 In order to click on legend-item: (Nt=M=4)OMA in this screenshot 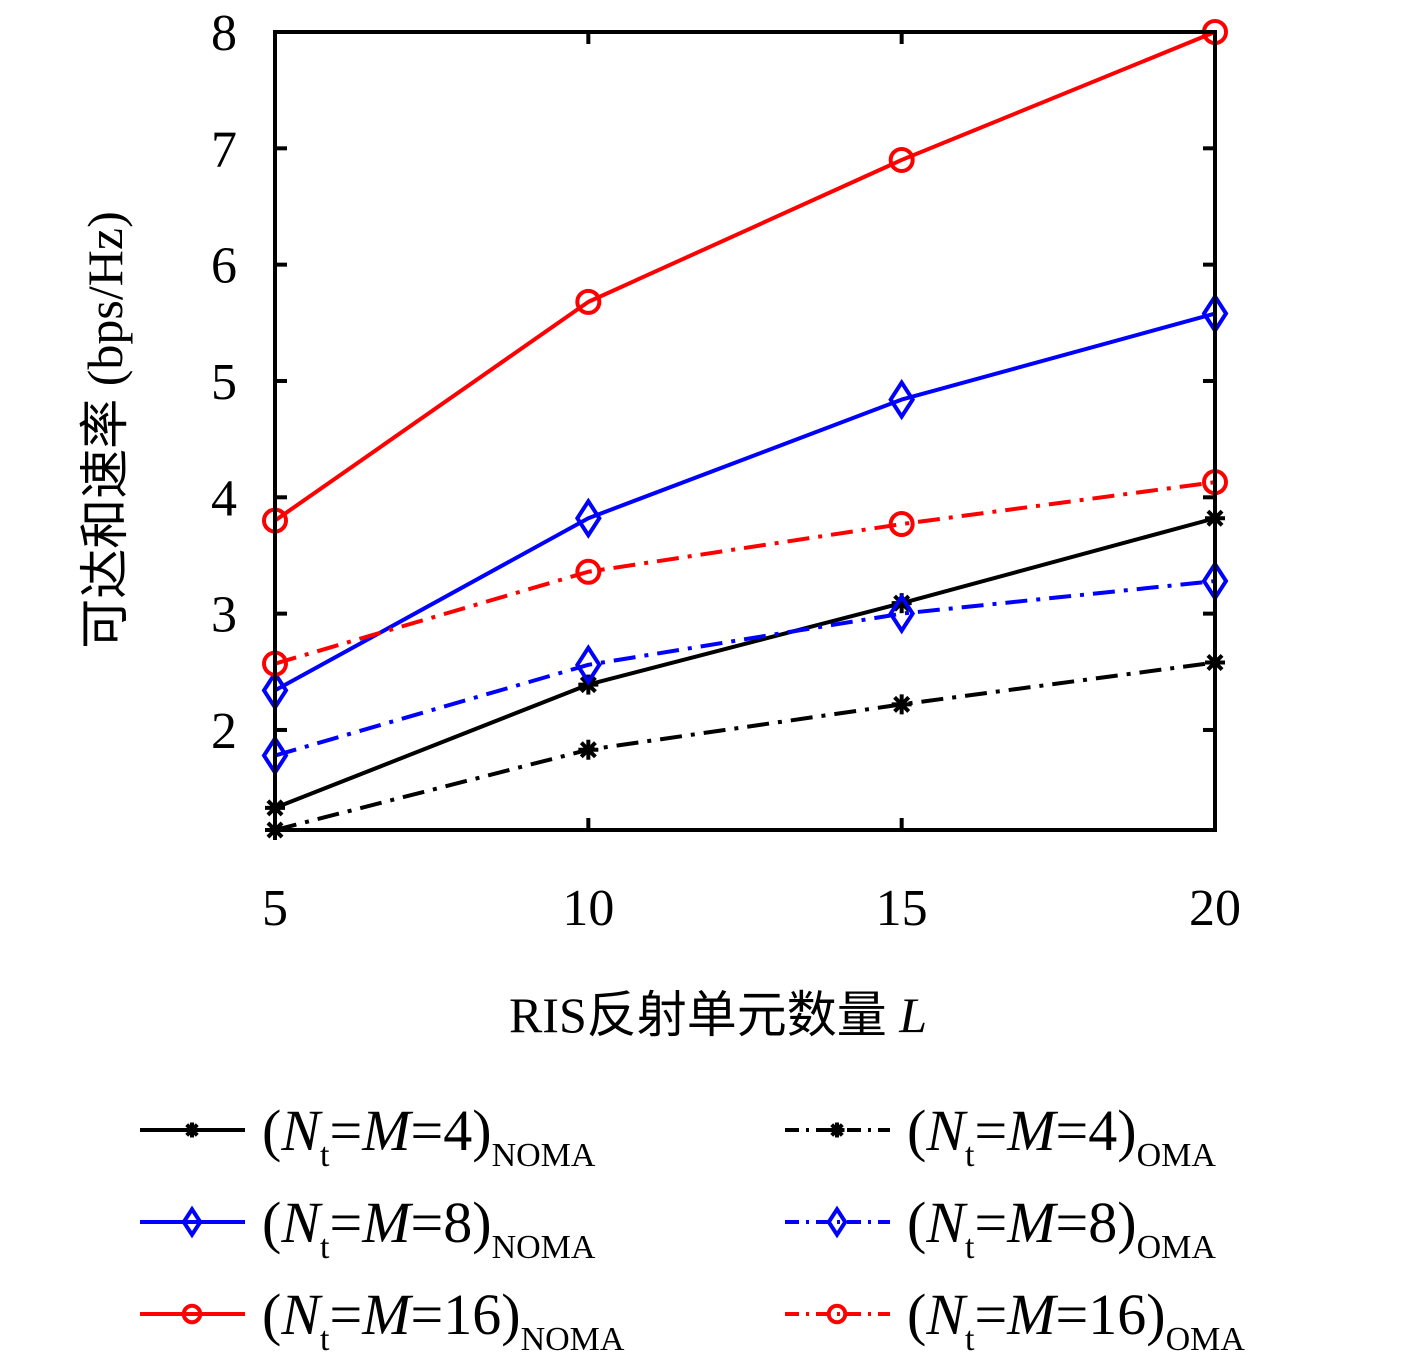, I will do `click(1000, 1136)`.